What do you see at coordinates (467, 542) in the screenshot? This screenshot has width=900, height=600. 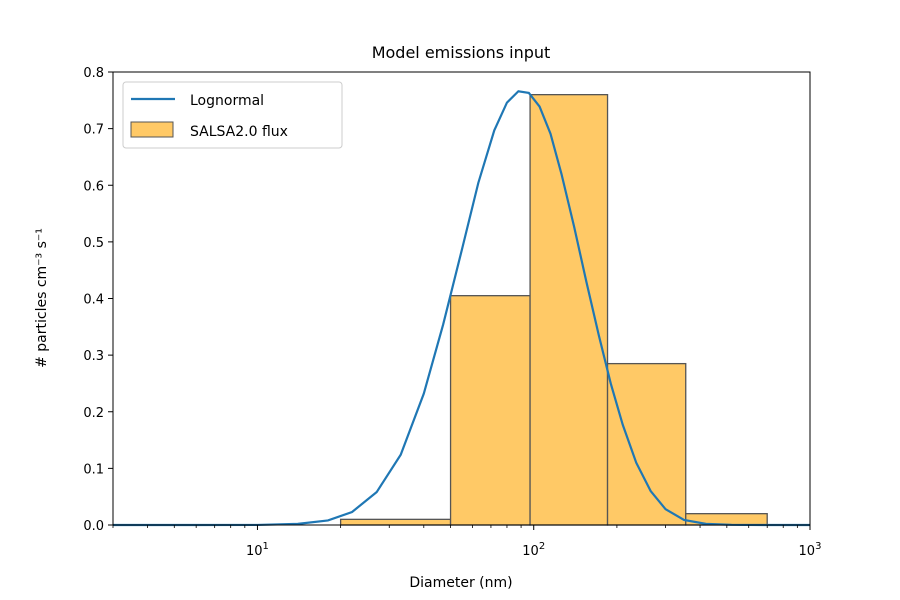 I see `x-axis-ticks: 10¹ 10² 10³` at bounding box center [467, 542].